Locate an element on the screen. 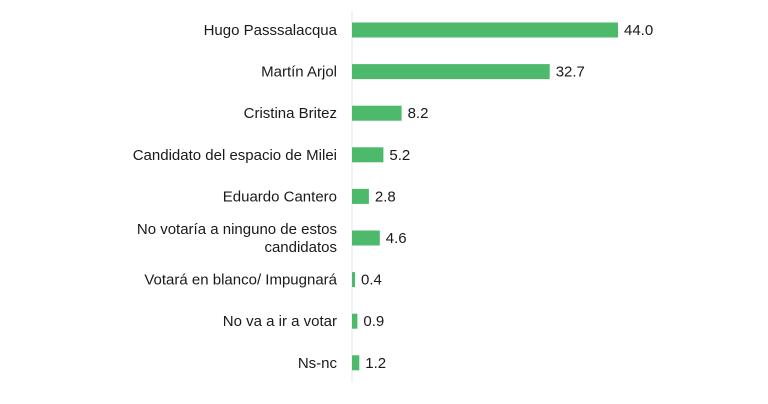 The width and height of the screenshot is (768, 404). value-label-6: 0.4 is located at coordinates (371, 280).